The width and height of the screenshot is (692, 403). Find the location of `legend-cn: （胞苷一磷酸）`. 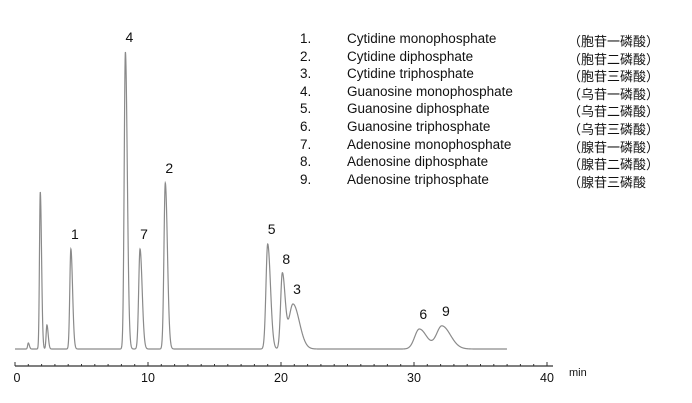

legend-cn: （胞苷一磷酸） is located at coordinates (614, 41).